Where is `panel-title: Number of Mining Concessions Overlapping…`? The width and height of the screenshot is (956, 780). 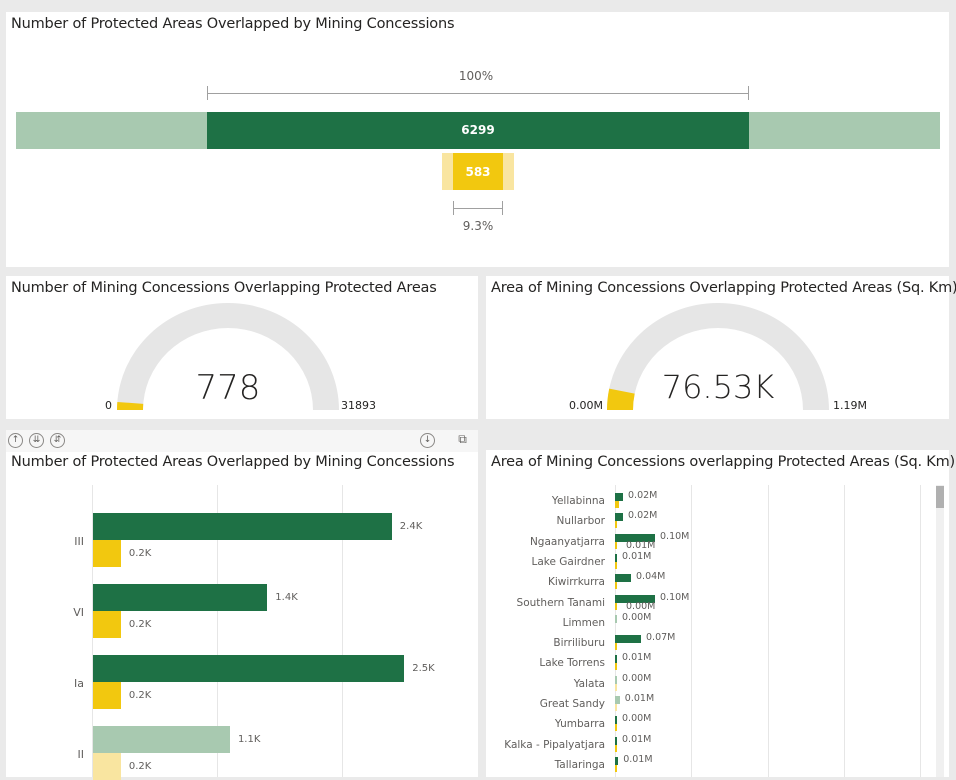
panel-title: Number of Mining Concessions Overlapping… is located at coordinates (224, 288).